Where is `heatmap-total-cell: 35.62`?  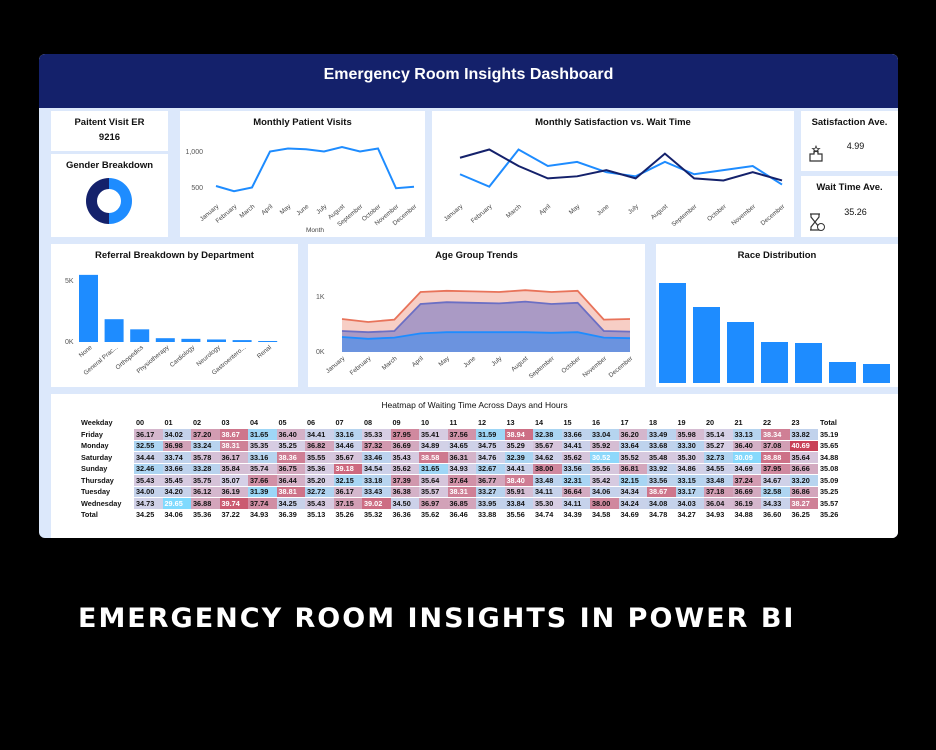
heatmap-total-cell: 35.62 is located at coordinates (430, 515).